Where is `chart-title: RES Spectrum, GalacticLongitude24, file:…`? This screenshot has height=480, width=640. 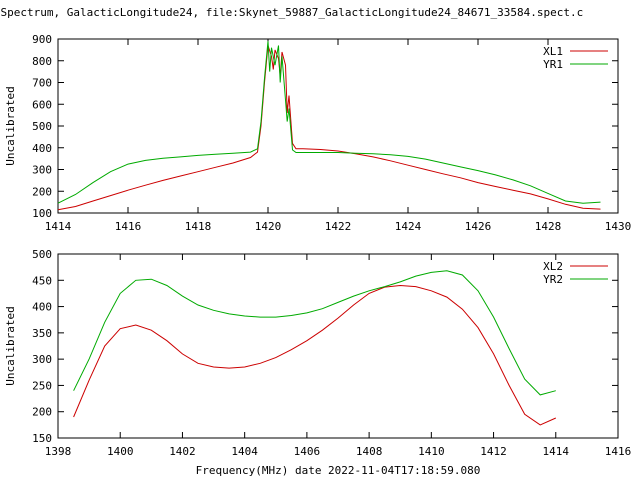 chart-title: RES Spectrum, GalacticLongitude24, file:… is located at coordinates (291, 12).